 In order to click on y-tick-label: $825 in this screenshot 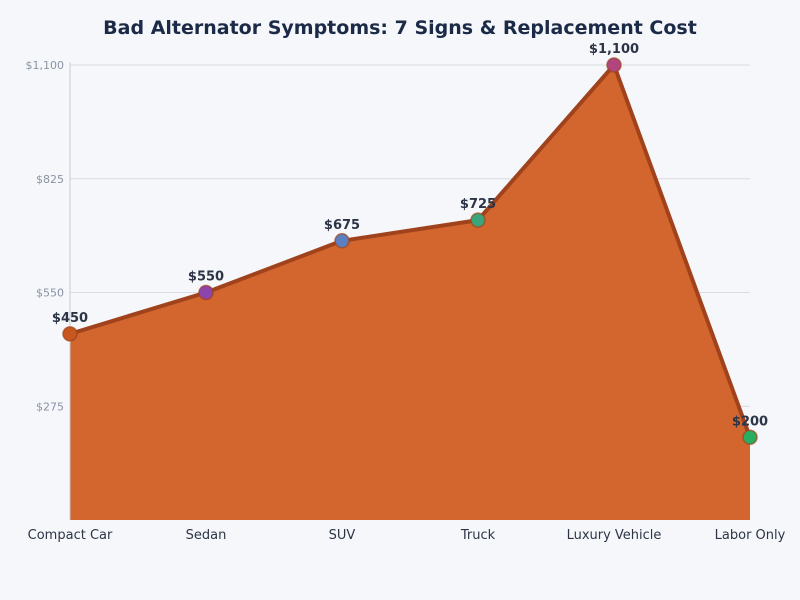, I will do `click(50, 179)`.